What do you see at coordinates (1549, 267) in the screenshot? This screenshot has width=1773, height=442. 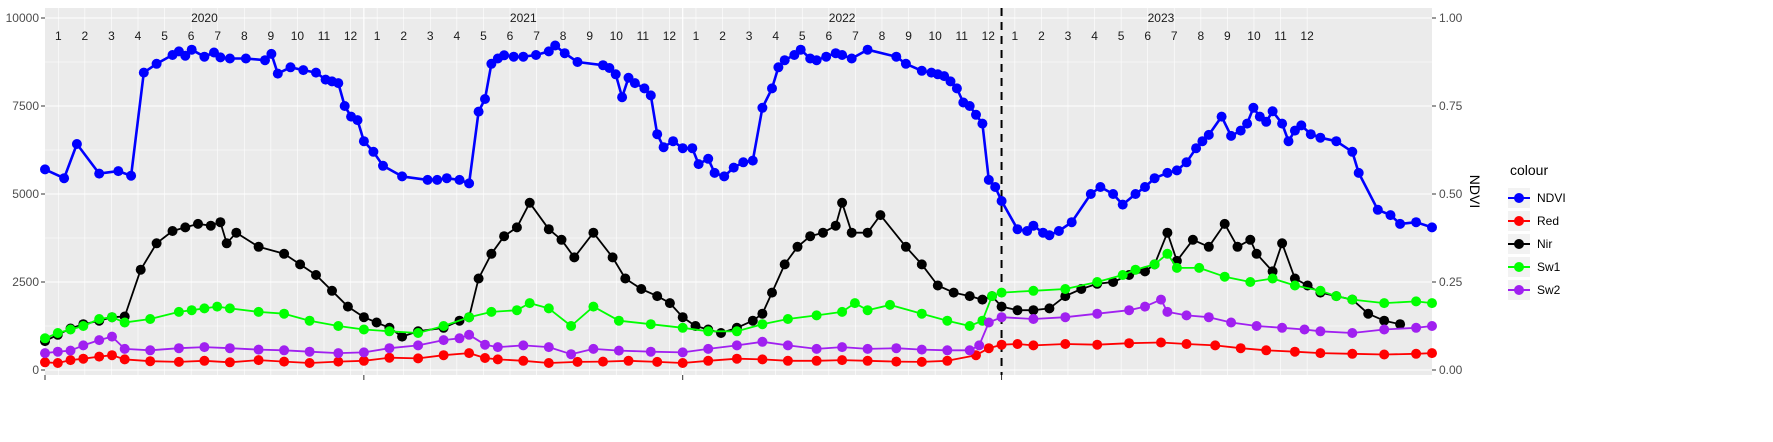 I see `legend-item-sw1: Sw1` at bounding box center [1549, 267].